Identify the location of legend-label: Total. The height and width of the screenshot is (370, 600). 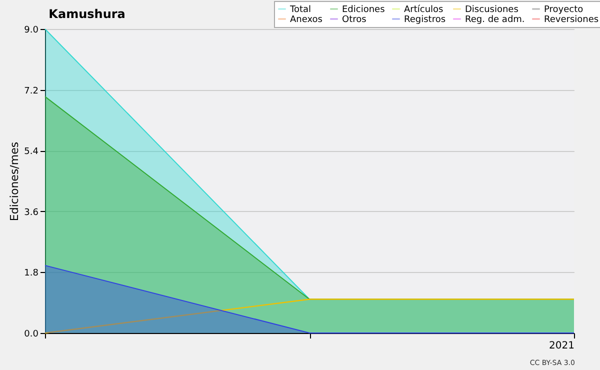
(300, 10).